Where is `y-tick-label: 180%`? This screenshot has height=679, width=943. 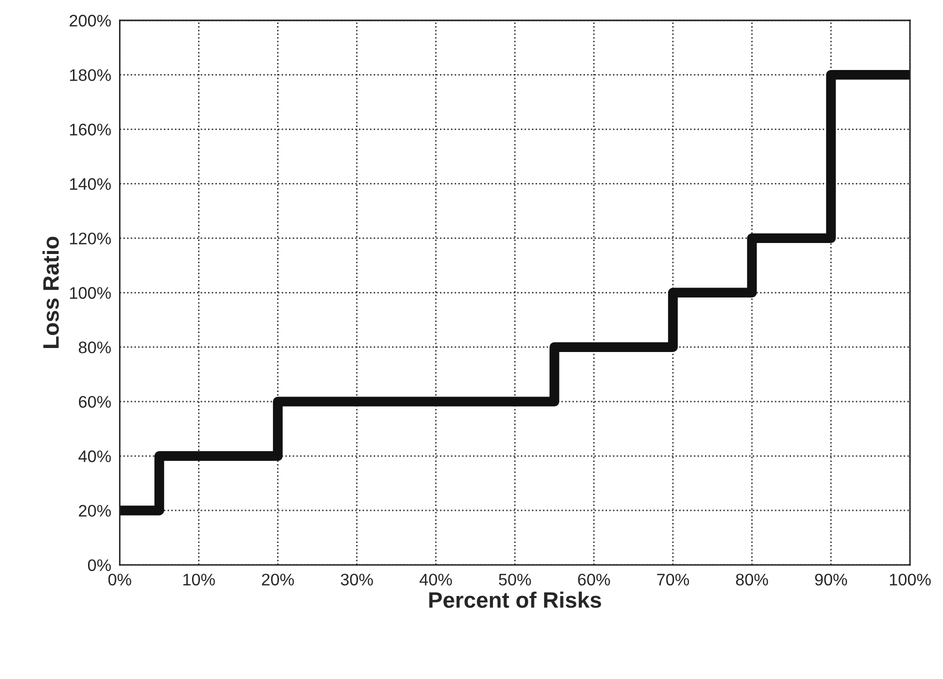 y-tick-label: 180% is located at coordinates (90, 75).